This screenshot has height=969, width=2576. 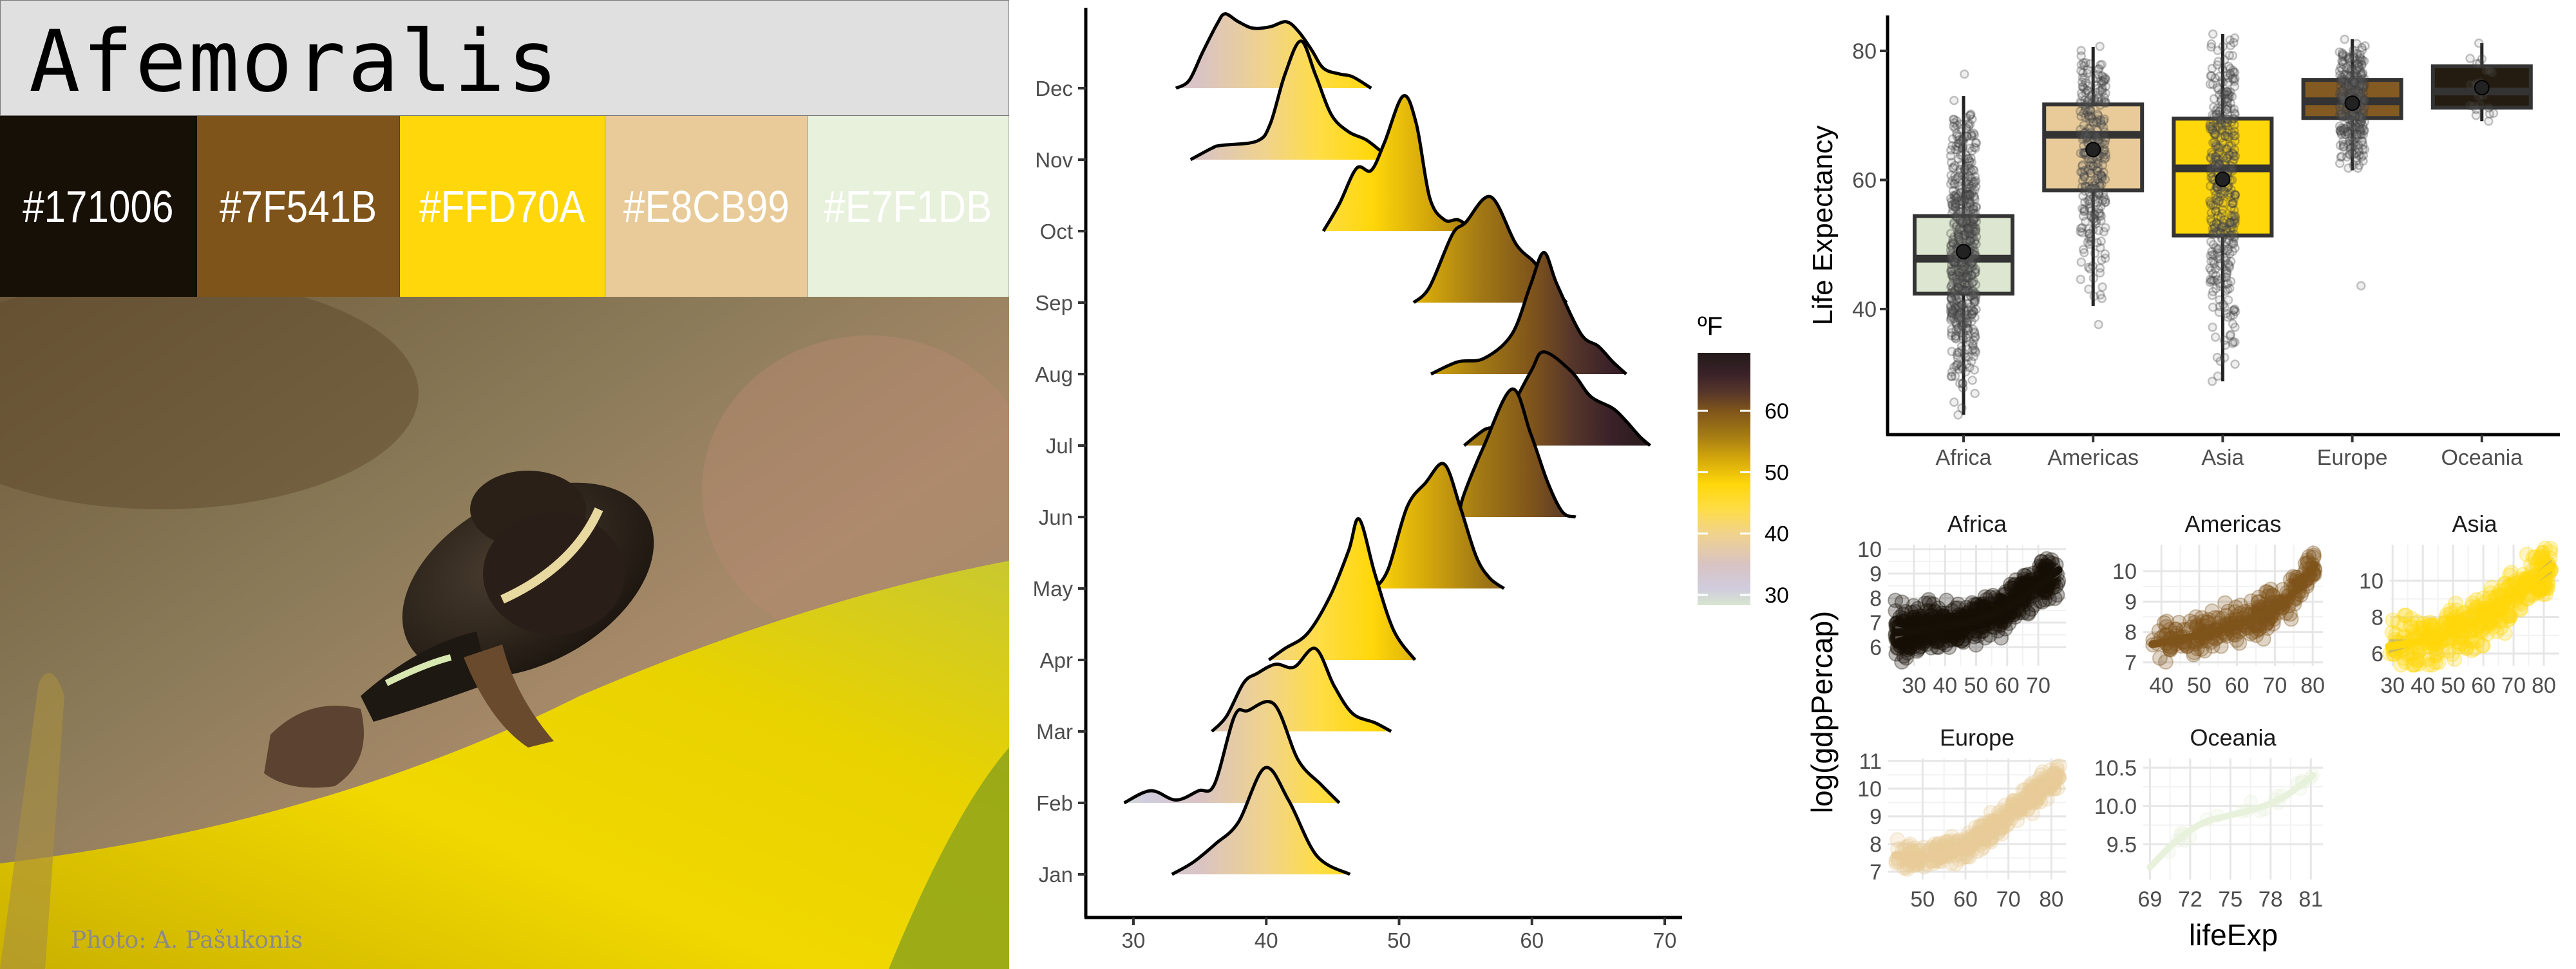 What do you see at coordinates (2131, 633) in the screenshot?
I see `facet-y-tick-label: 8` at bounding box center [2131, 633].